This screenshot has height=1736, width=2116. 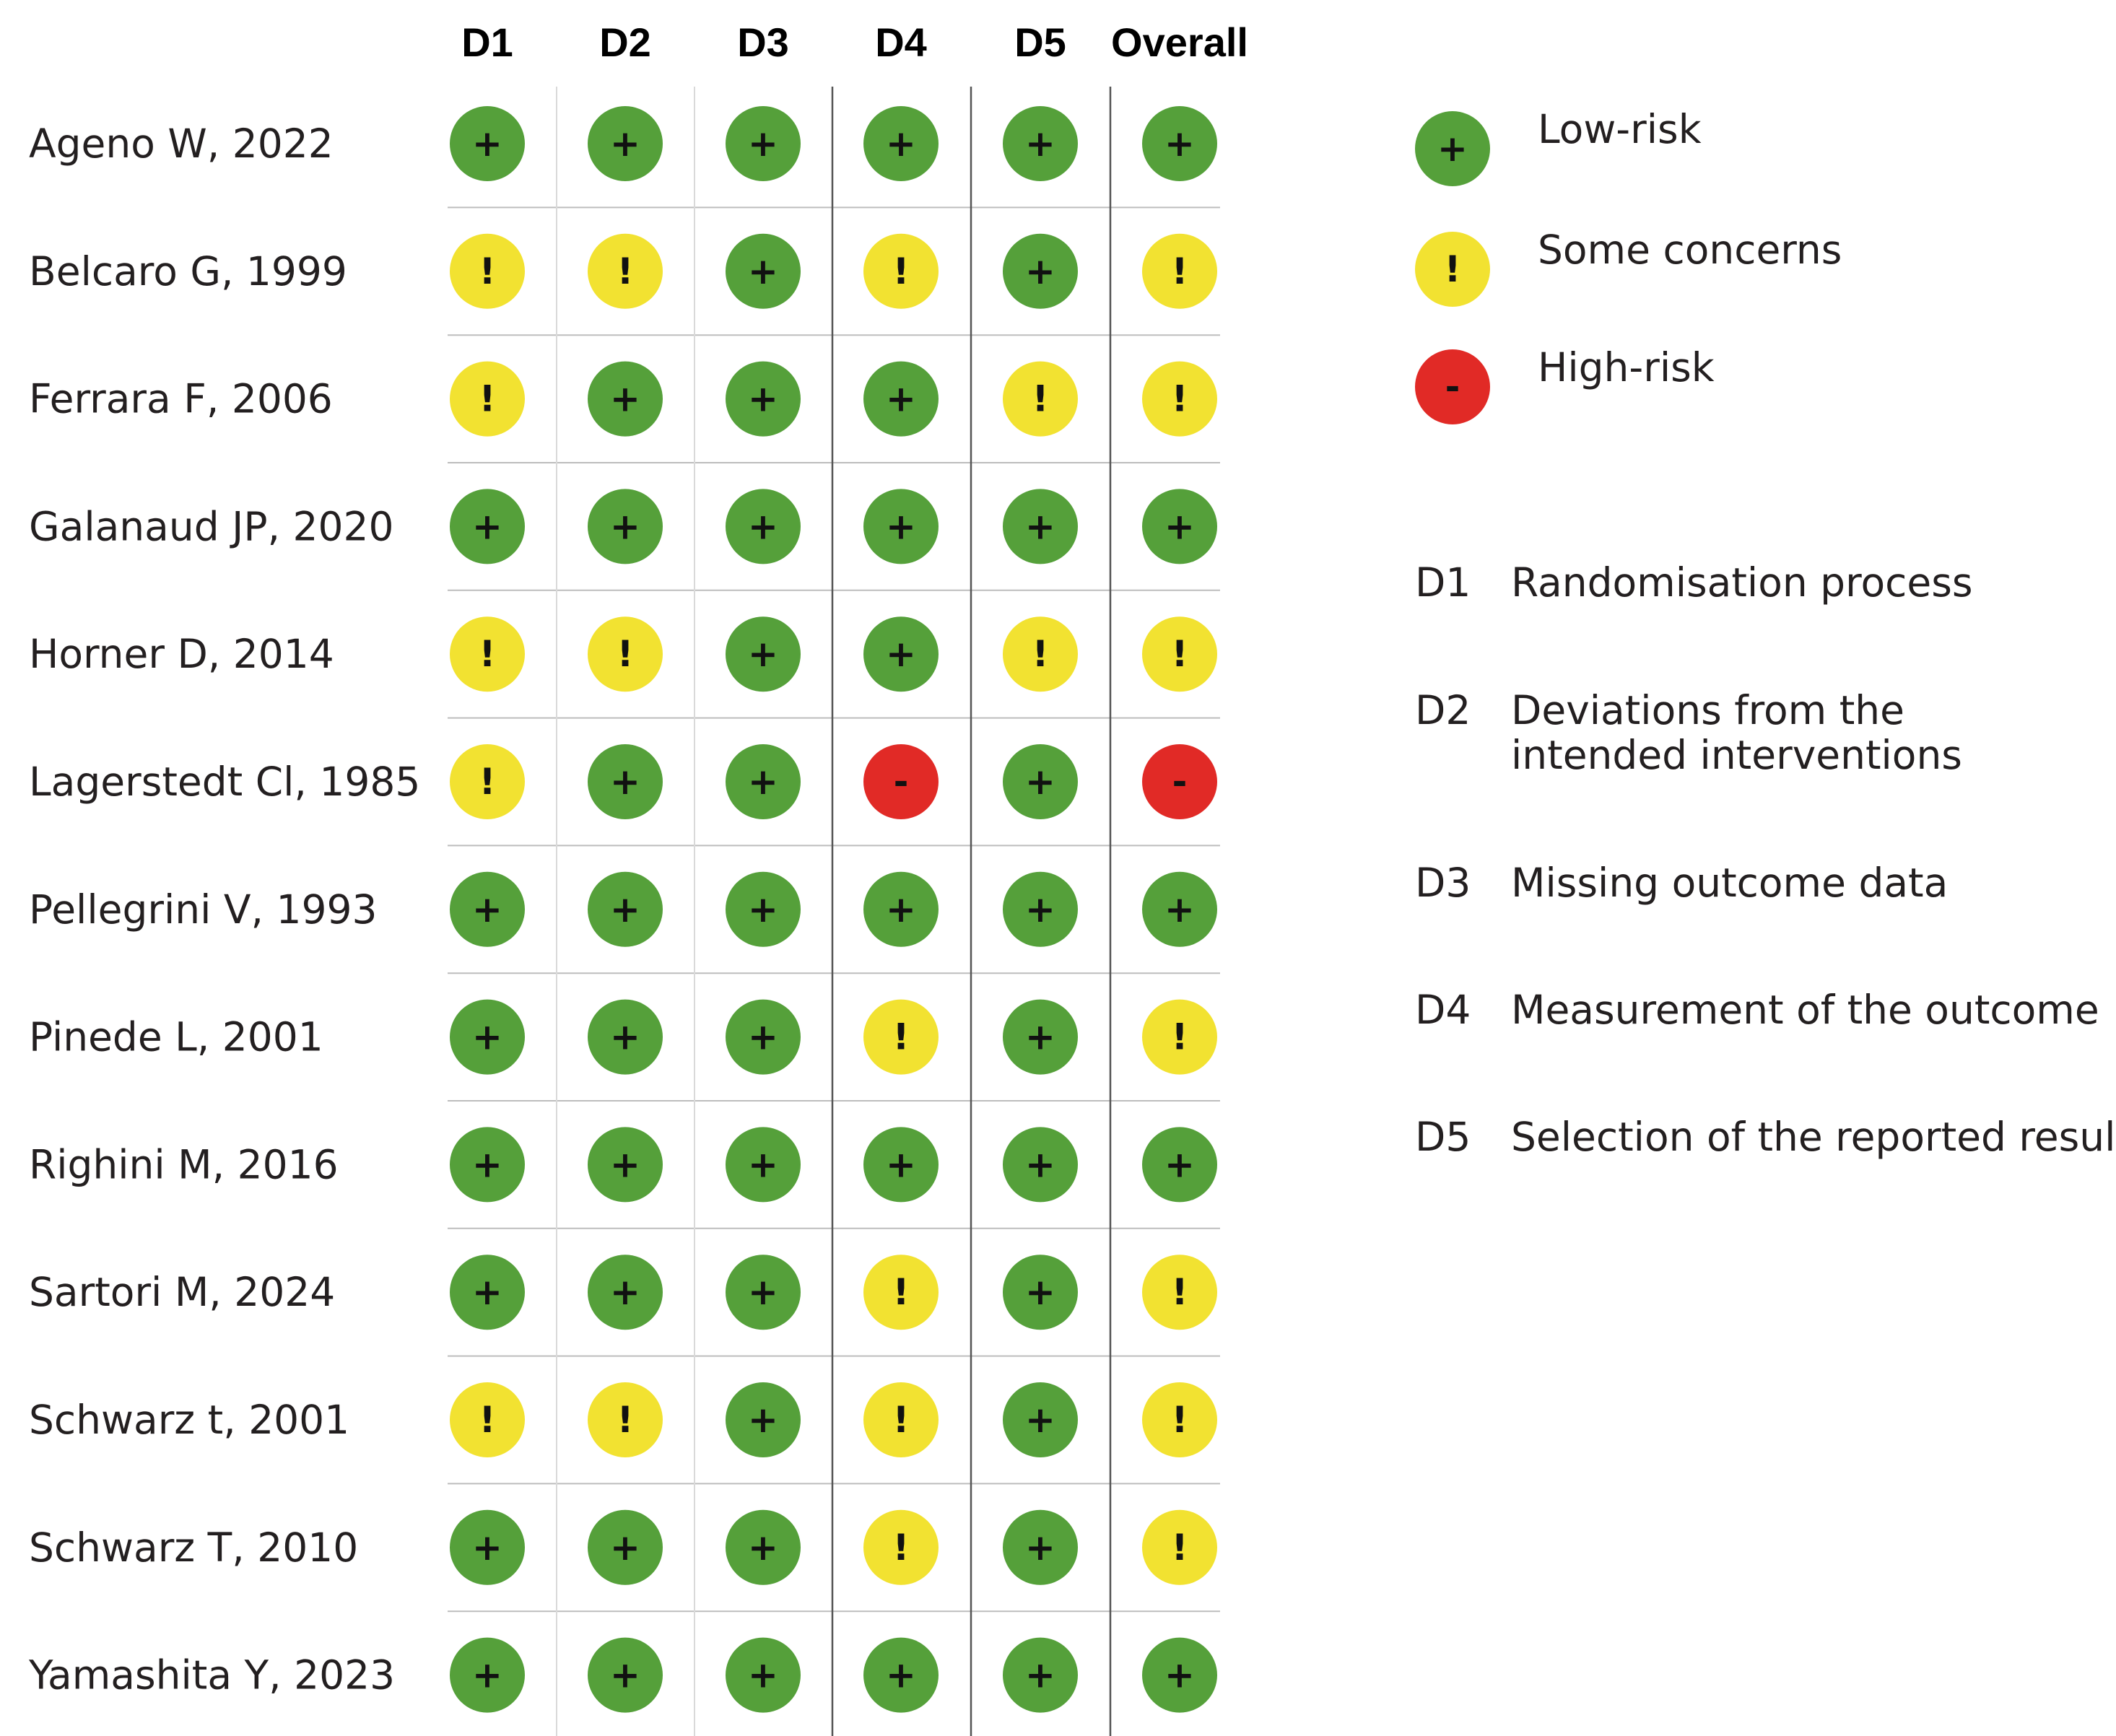 What do you see at coordinates (181, 399) in the screenshot?
I see `study-label: Ferrara F, 2006` at bounding box center [181, 399].